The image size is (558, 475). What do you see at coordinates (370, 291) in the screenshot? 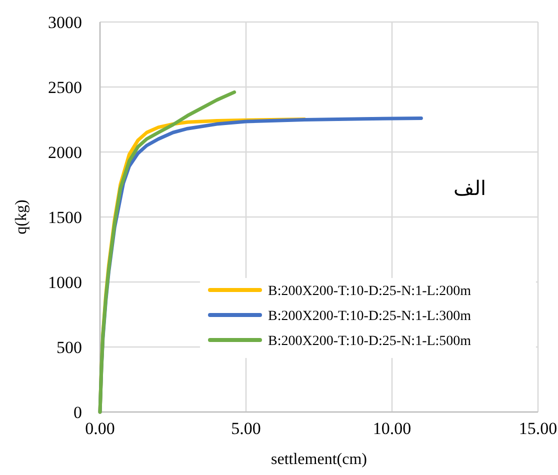
I see `legend-label: B:200X200-T:10-D:25-N:1-L:200m` at bounding box center [370, 291].